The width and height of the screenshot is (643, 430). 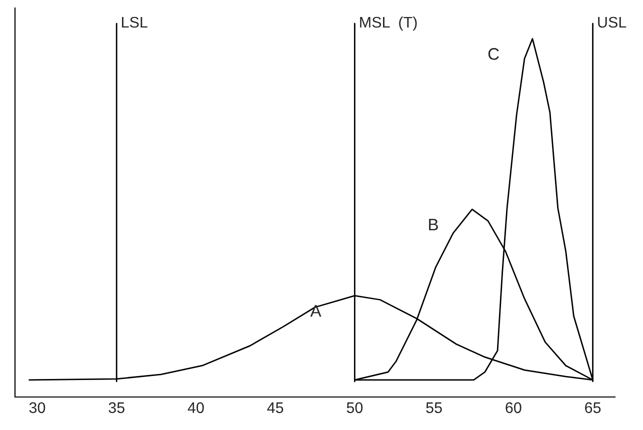 I want to click on x-tick-label: 65, so click(x=593, y=408).